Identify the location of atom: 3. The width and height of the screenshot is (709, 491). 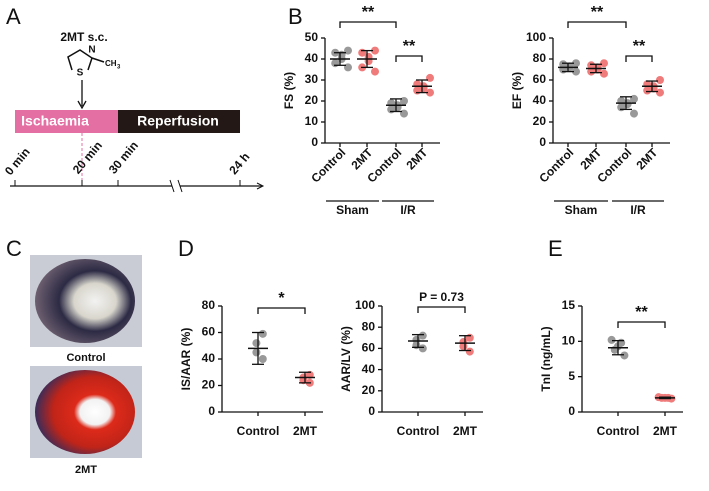
(119, 68).